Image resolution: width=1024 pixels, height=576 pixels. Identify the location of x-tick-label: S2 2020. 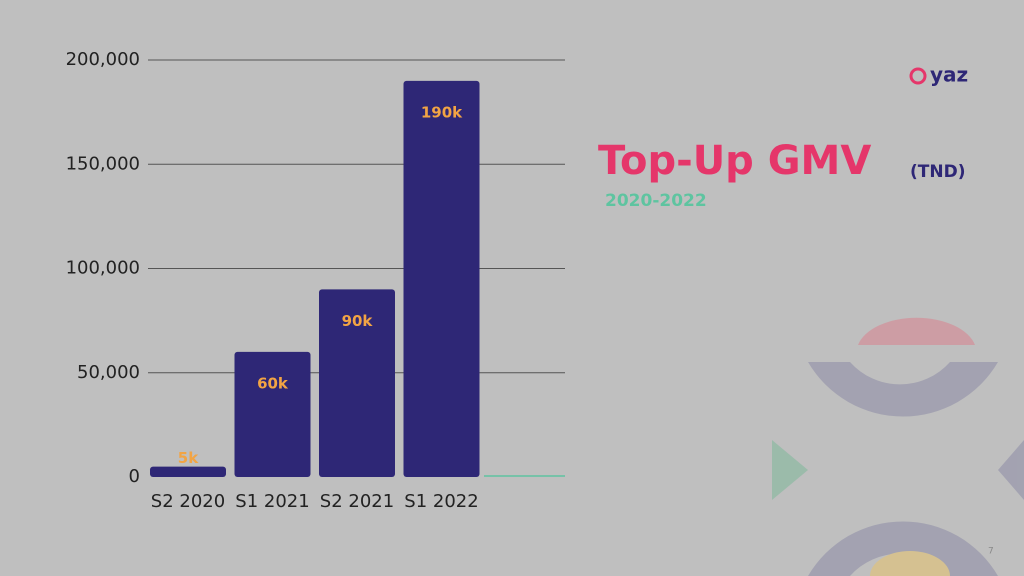
(188, 501).